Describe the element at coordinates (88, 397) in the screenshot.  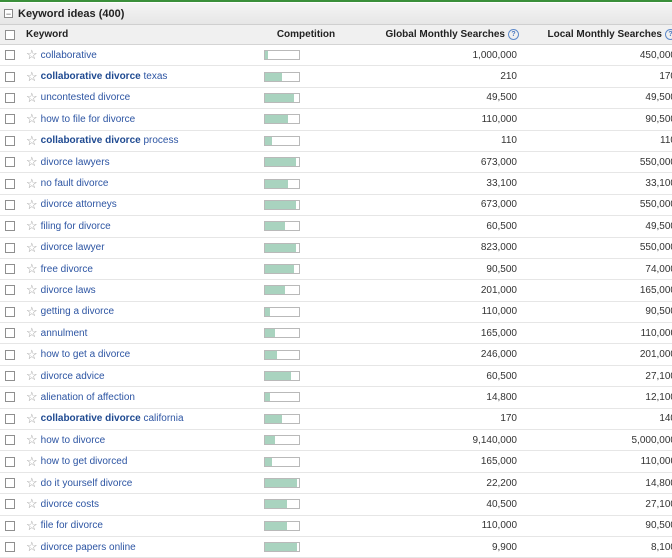
I see `keyword-link: alienation of affection` at that location.